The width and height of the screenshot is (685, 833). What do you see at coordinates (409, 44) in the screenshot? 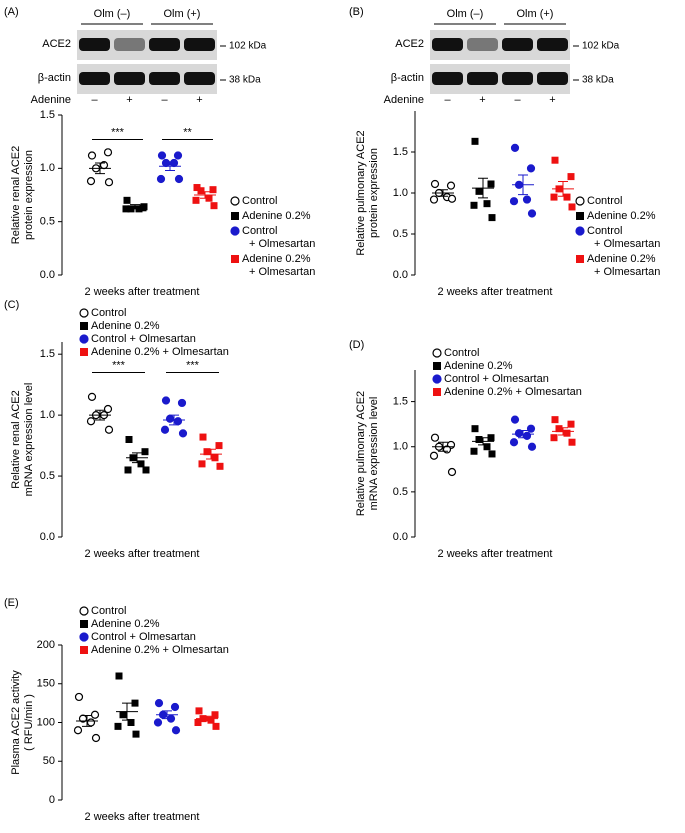
I see `blot-row-label: ACE2` at bounding box center [409, 44].